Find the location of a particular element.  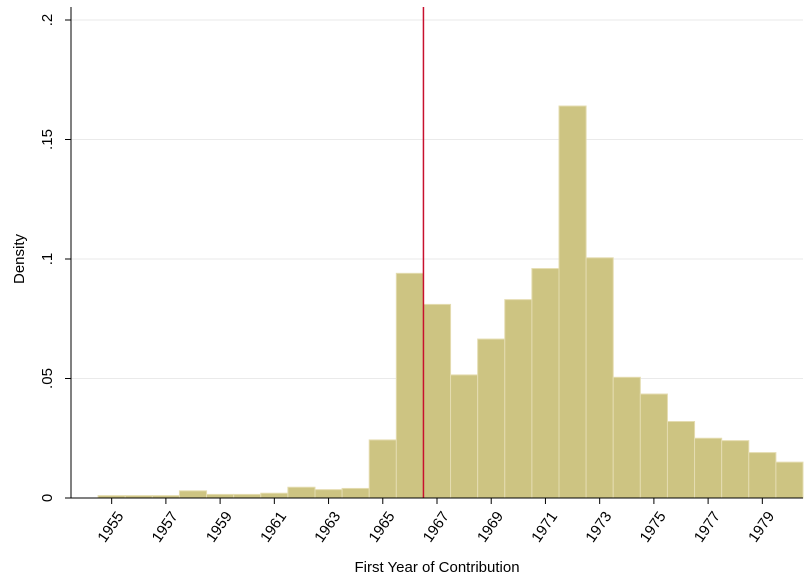

x-tick-label: 1977 is located at coordinates (707, 527).